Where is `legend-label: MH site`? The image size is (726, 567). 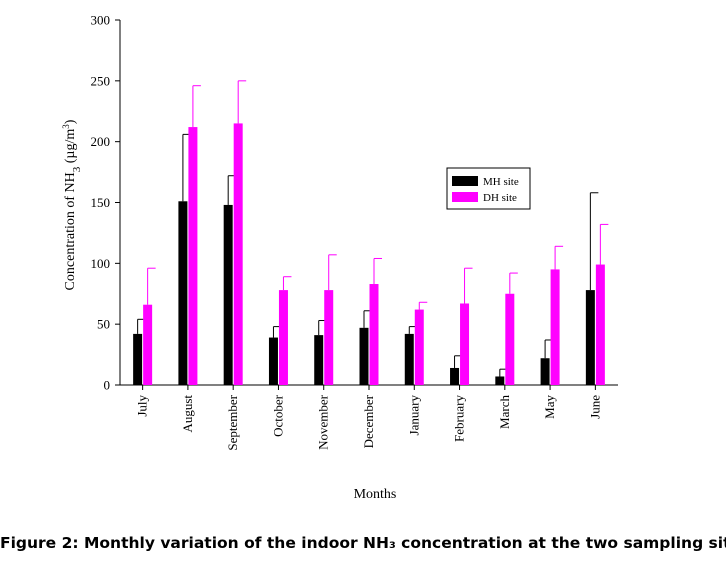
legend-label: MH site is located at coordinates (501, 182).